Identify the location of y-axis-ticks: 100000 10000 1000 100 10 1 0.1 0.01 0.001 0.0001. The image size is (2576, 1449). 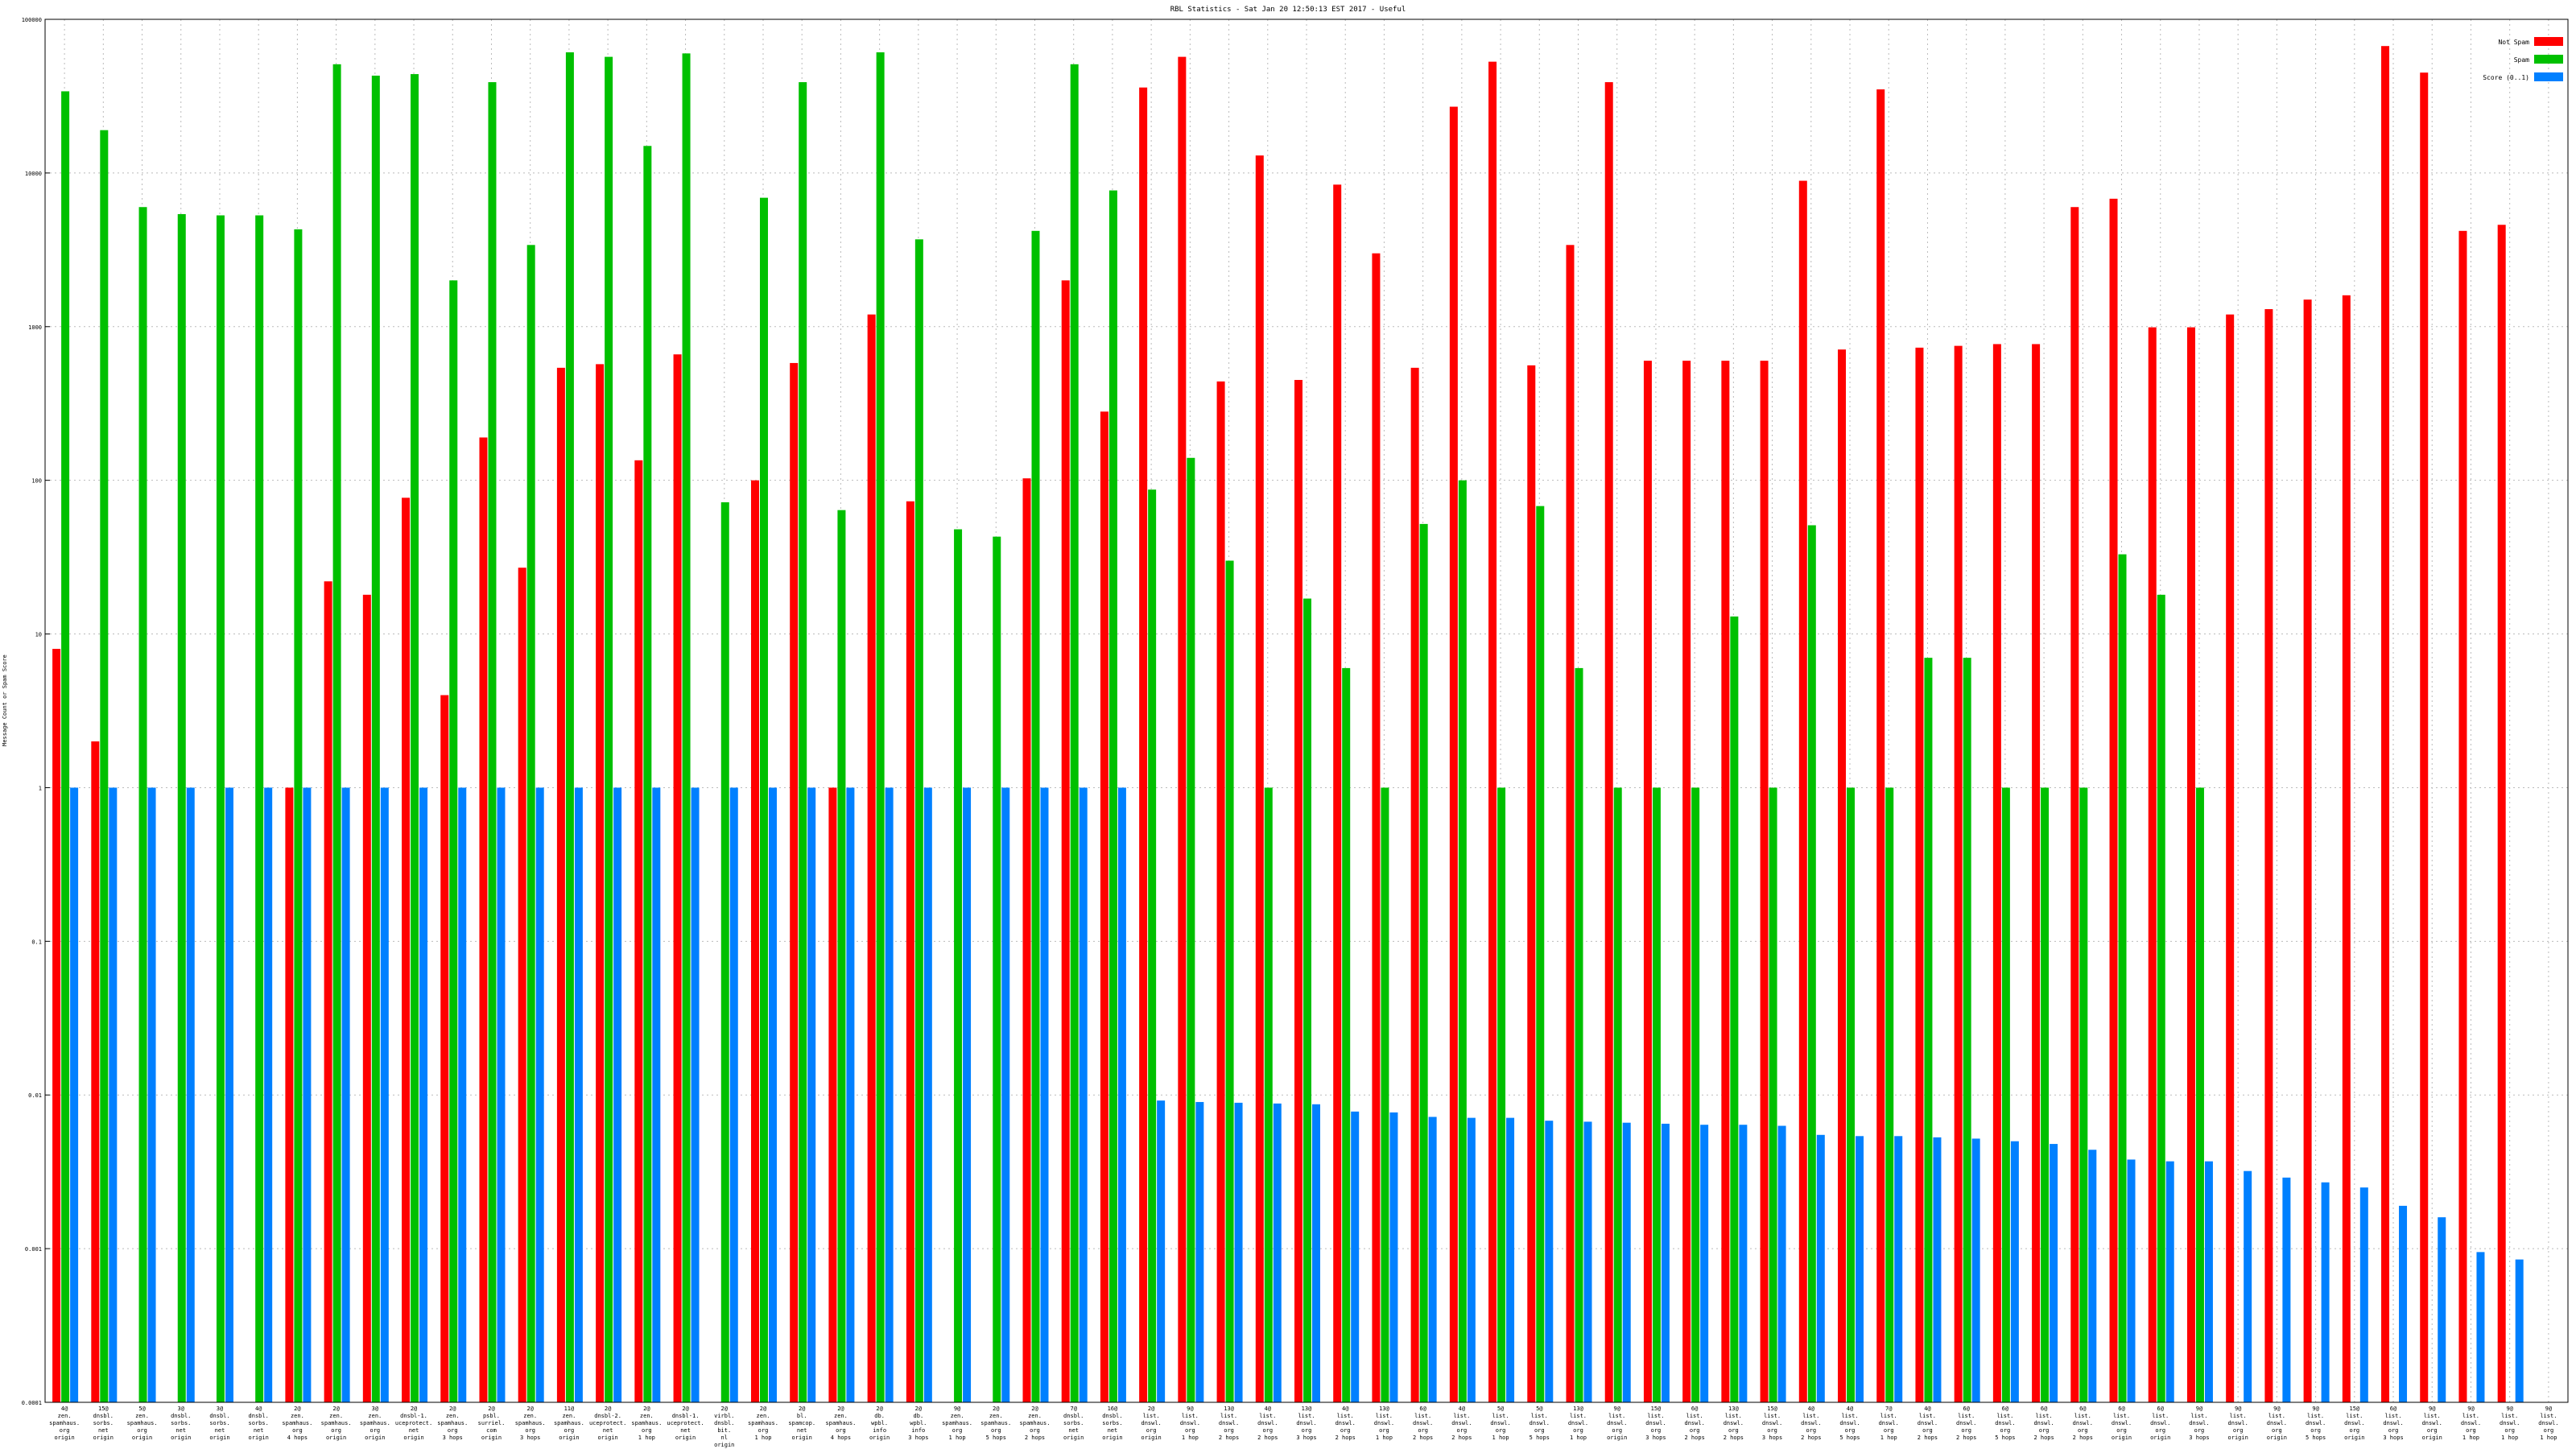
(36, 711).